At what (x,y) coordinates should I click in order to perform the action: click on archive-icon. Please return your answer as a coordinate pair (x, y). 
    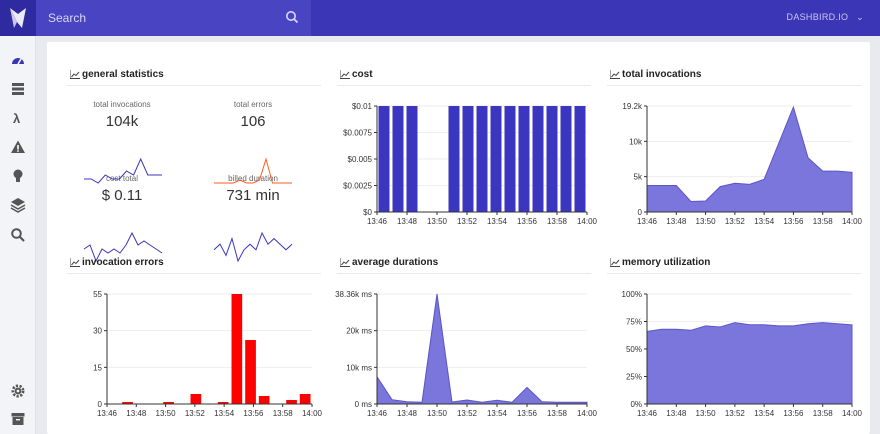
    Looking at the image, I should click on (18, 419).